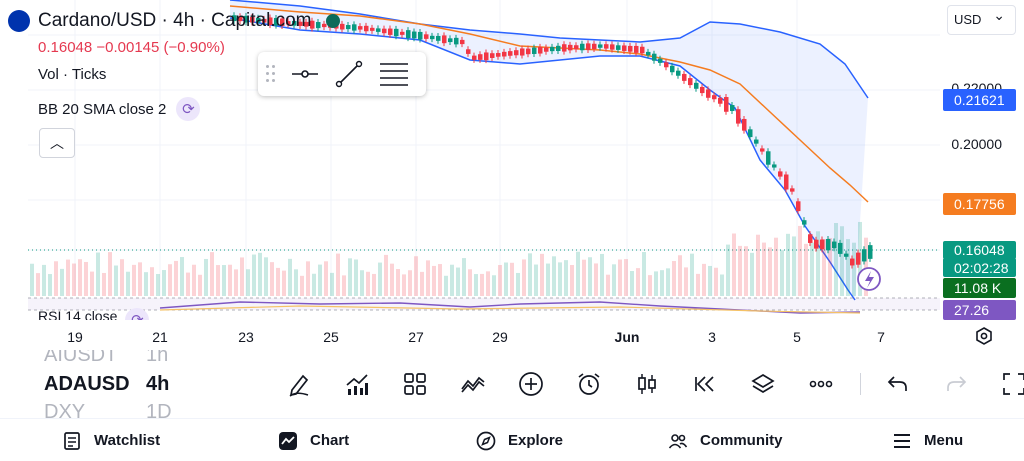 The width and height of the screenshot is (1024, 461). What do you see at coordinates (712, 337) in the screenshot?
I see `time-axis-label: 3` at bounding box center [712, 337].